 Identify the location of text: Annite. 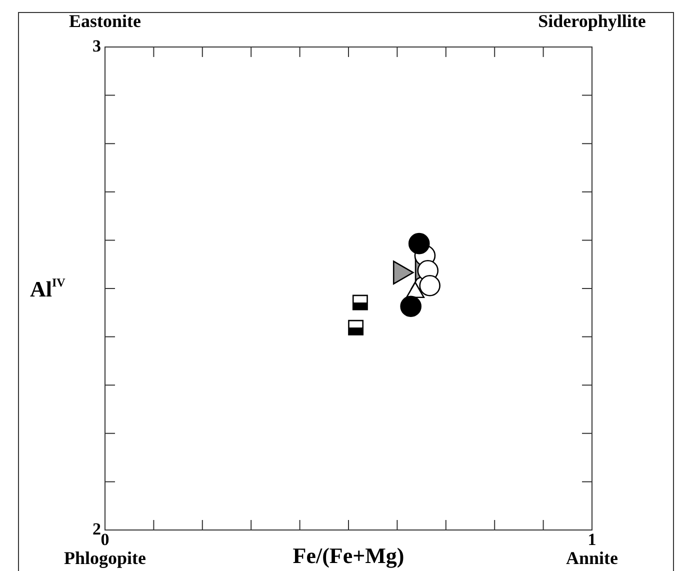
(592, 558).